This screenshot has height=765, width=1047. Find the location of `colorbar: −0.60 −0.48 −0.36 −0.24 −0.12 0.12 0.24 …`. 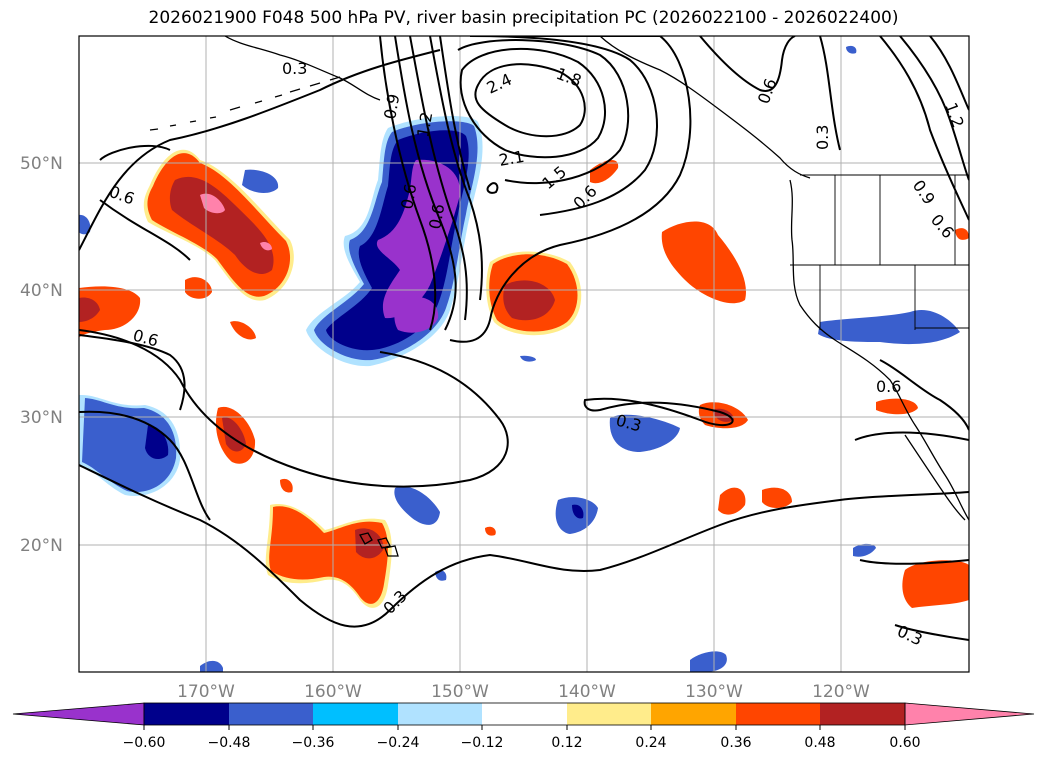

colorbar: −0.60 −0.48 −0.36 −0.24 −0.12 0.12 0.24 … is located at coordinates (523, 726).